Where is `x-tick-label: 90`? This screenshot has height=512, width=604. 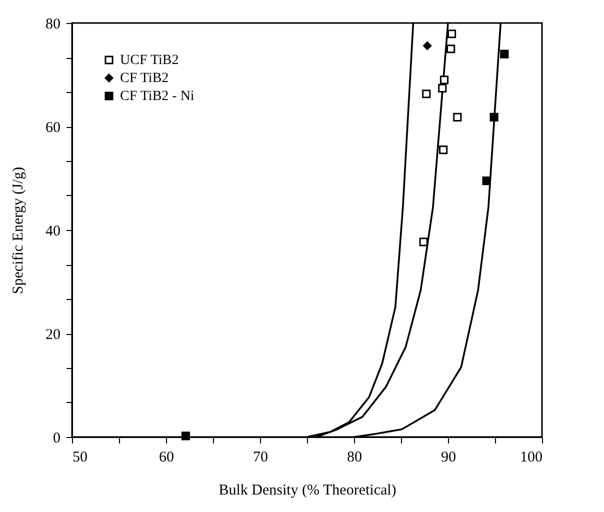
x-tick-label: 90 is located at coordinates (448, 458).